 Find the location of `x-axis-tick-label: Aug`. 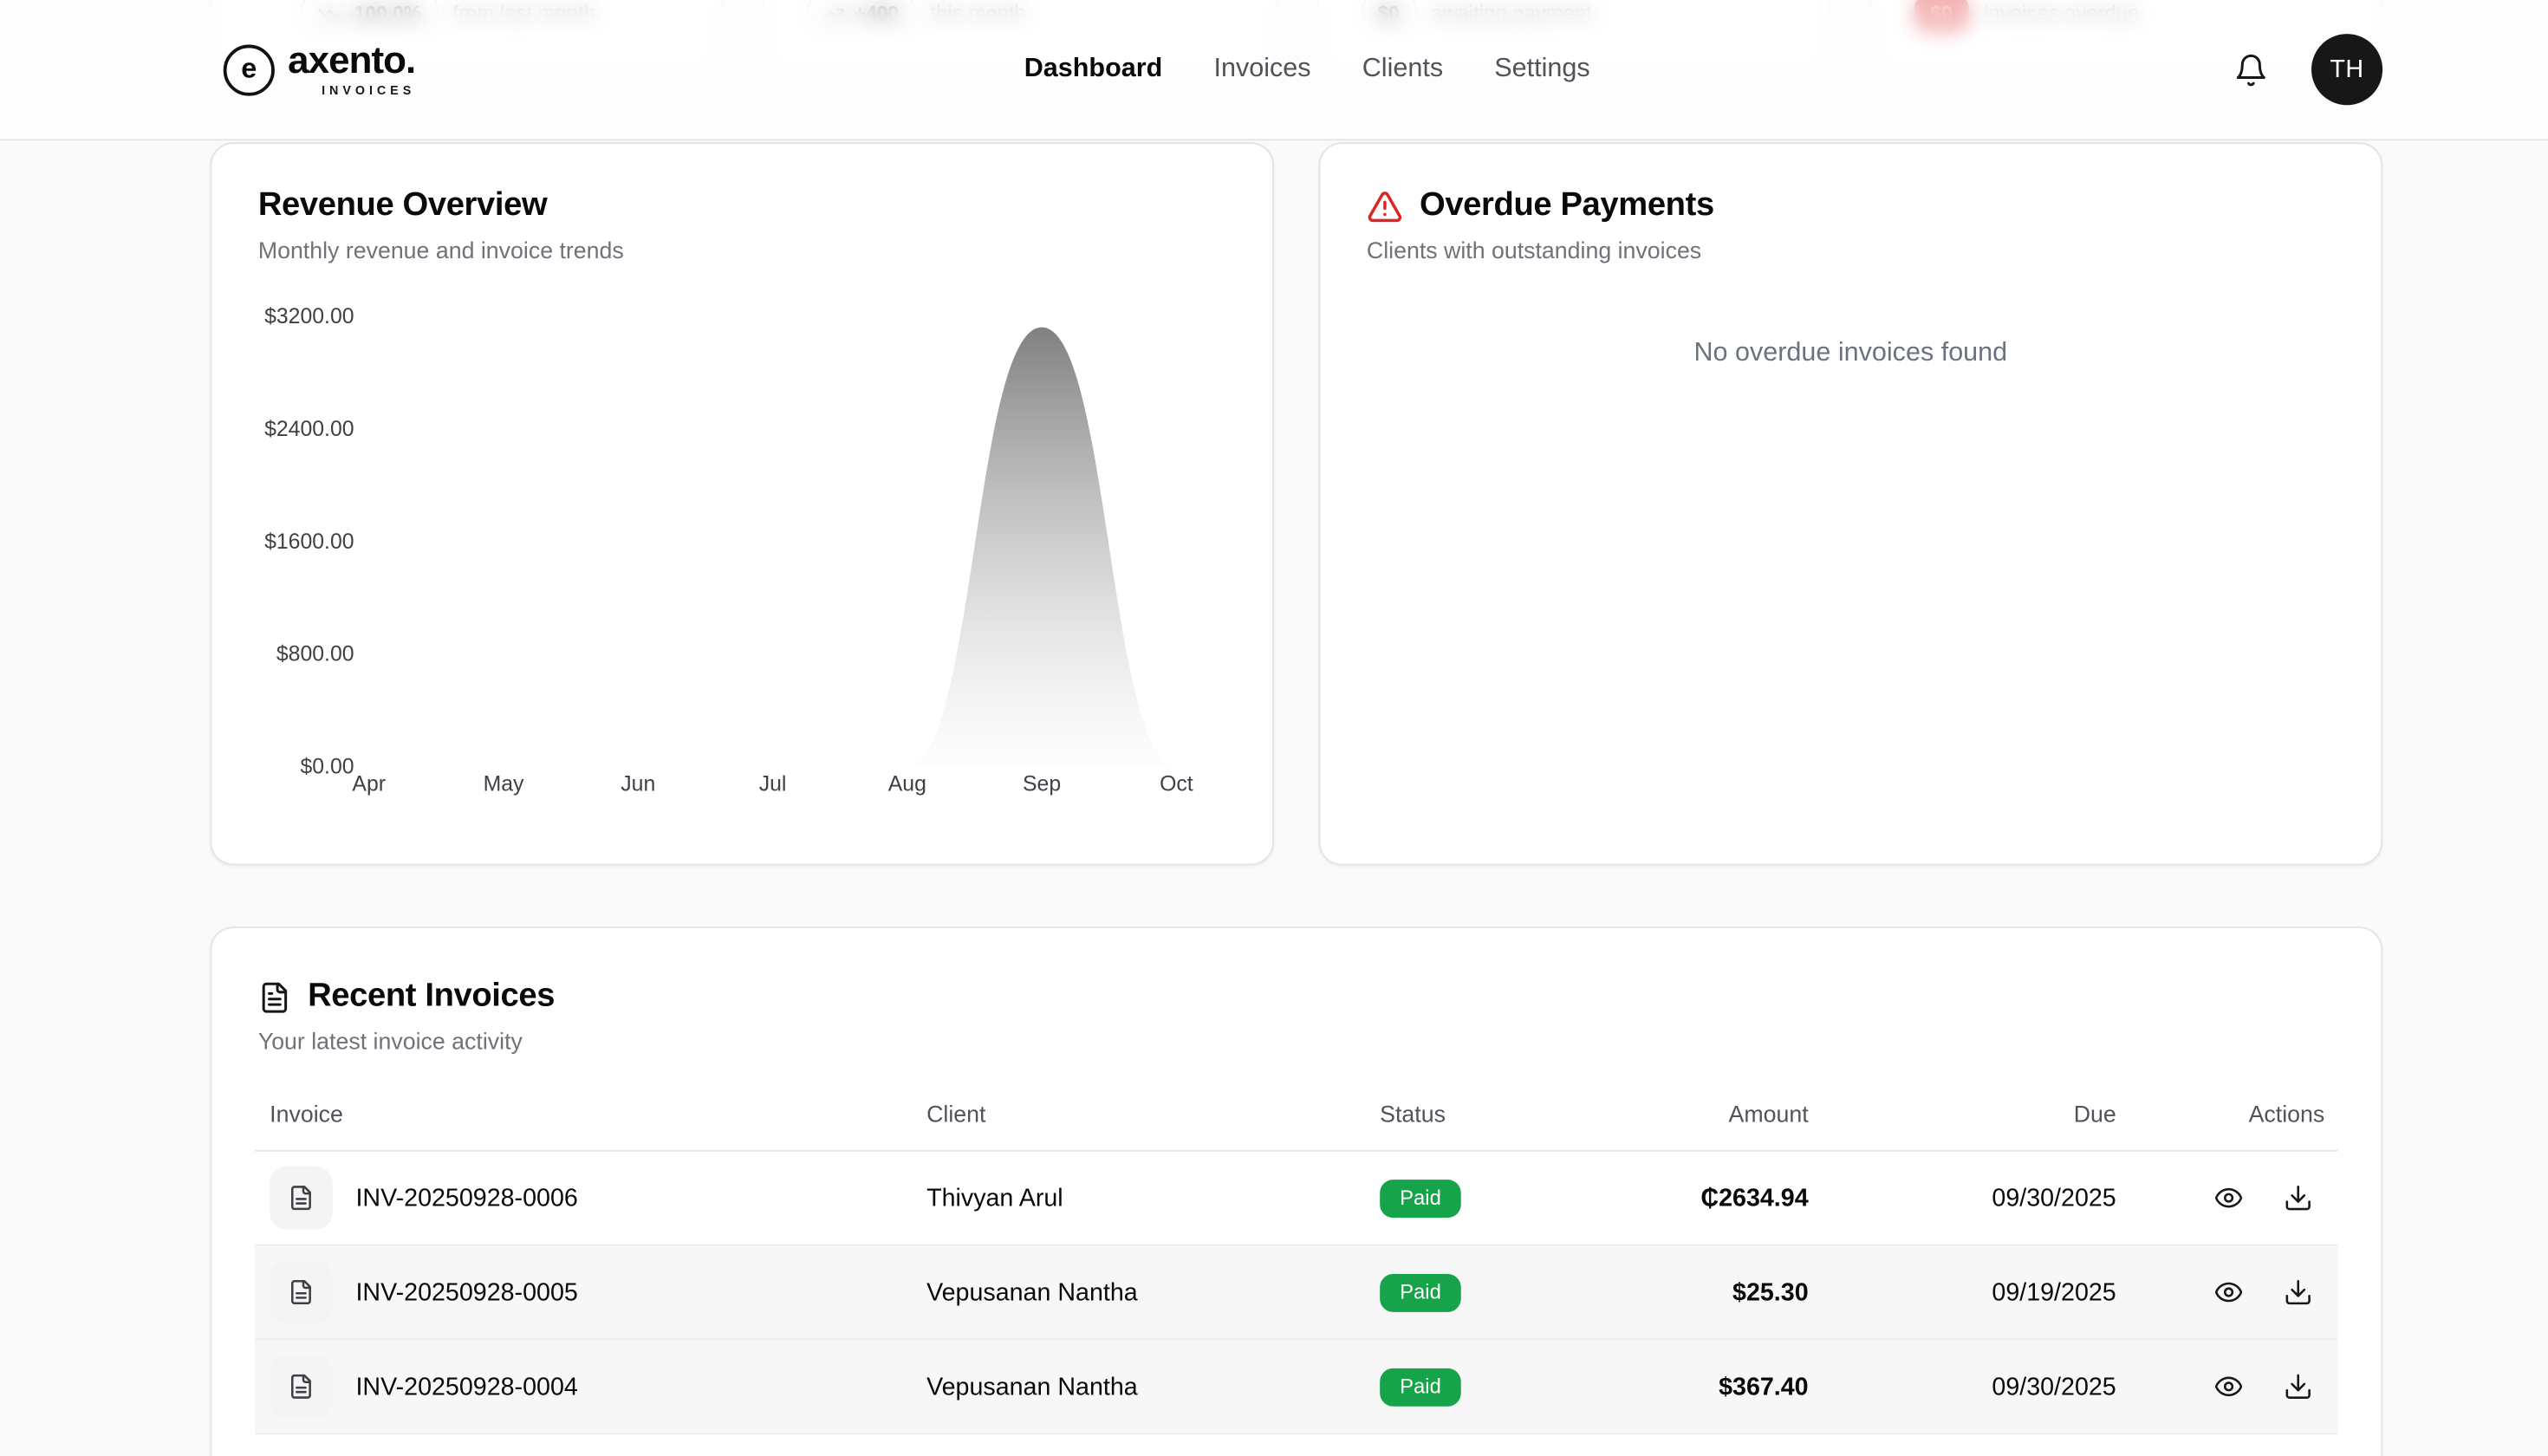

x-axis-tick-label: Aug is located at coordinates (907, 784).